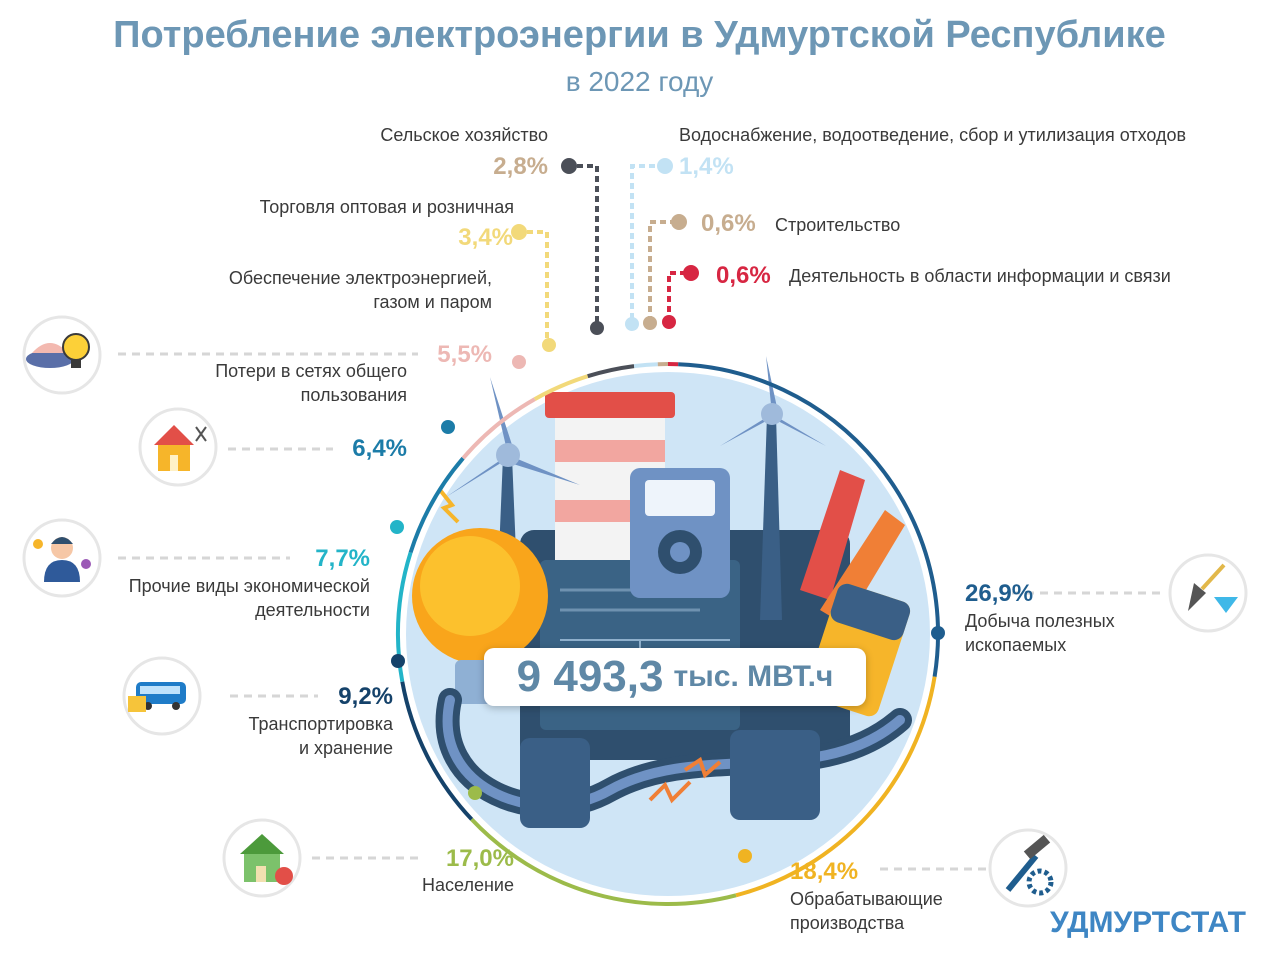  What do you see at coordinates (866, 899) in the screenshot?
I see `callout-label: Обрабатывающие` at bounding box center [866, 899].